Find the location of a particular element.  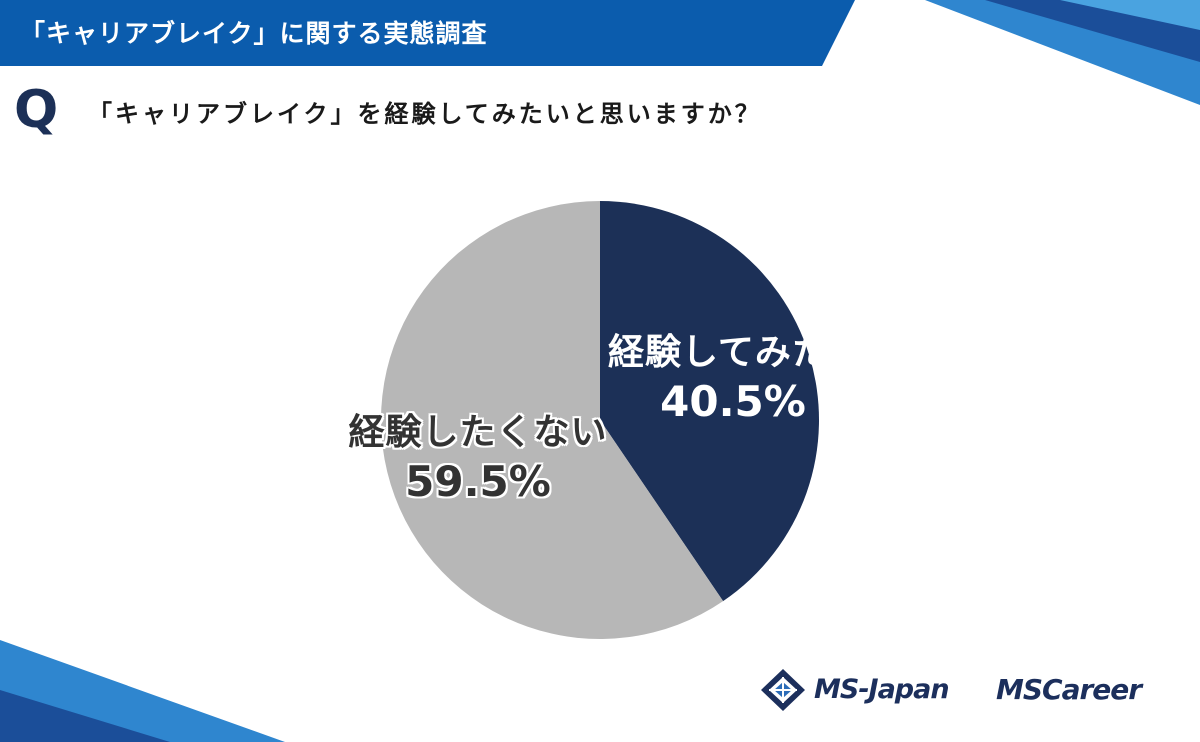

pie-slice-want is located at coordinates (709, 401).